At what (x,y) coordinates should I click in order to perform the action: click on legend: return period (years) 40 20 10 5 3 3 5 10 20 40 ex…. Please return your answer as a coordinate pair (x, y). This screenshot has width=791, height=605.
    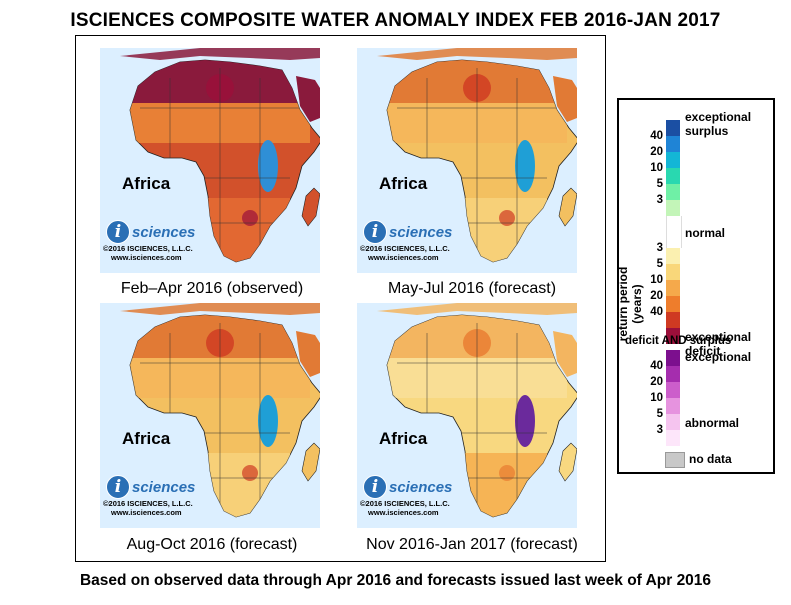
    Looking at the image, I should click on (695, 286).